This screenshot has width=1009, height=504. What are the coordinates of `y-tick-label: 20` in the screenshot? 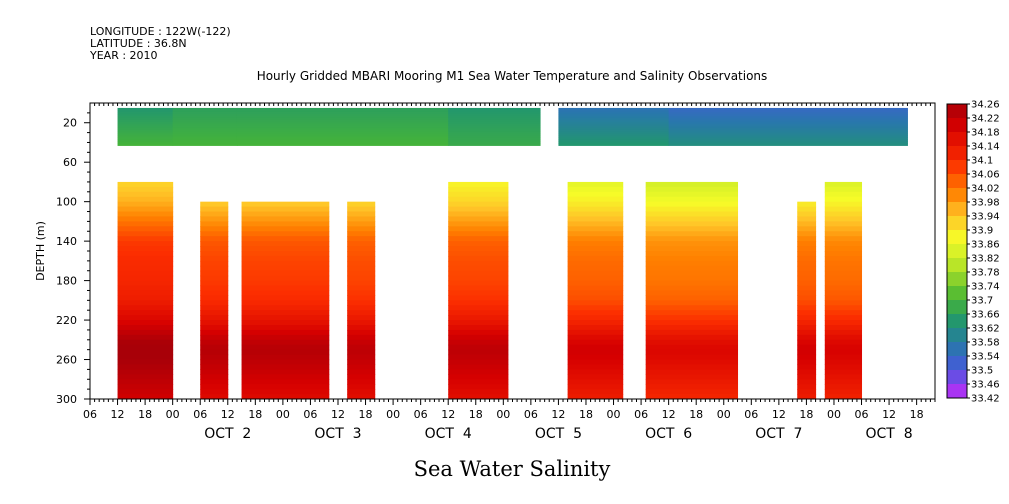 It's located at (70, 123).